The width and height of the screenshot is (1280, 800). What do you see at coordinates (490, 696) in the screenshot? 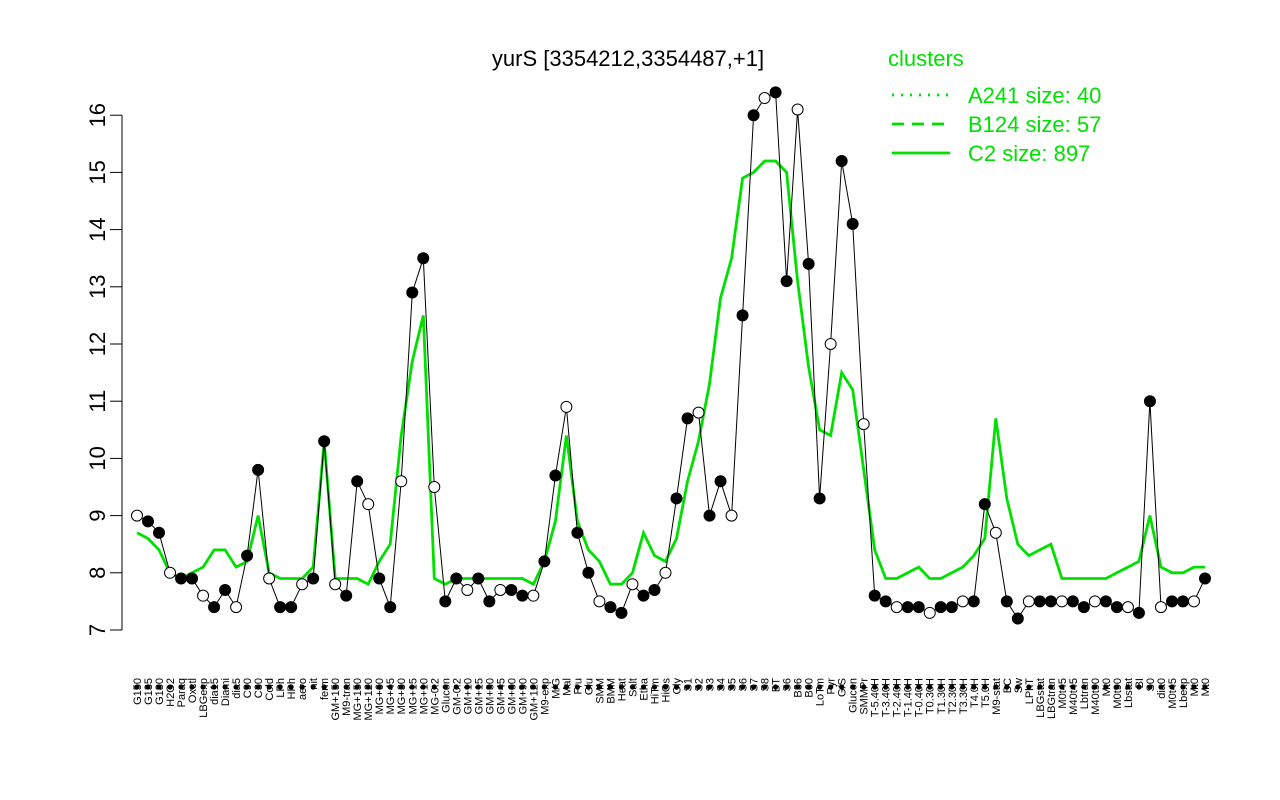
I see `x-tick-label: GM+30` at bounding box center [490, 696].